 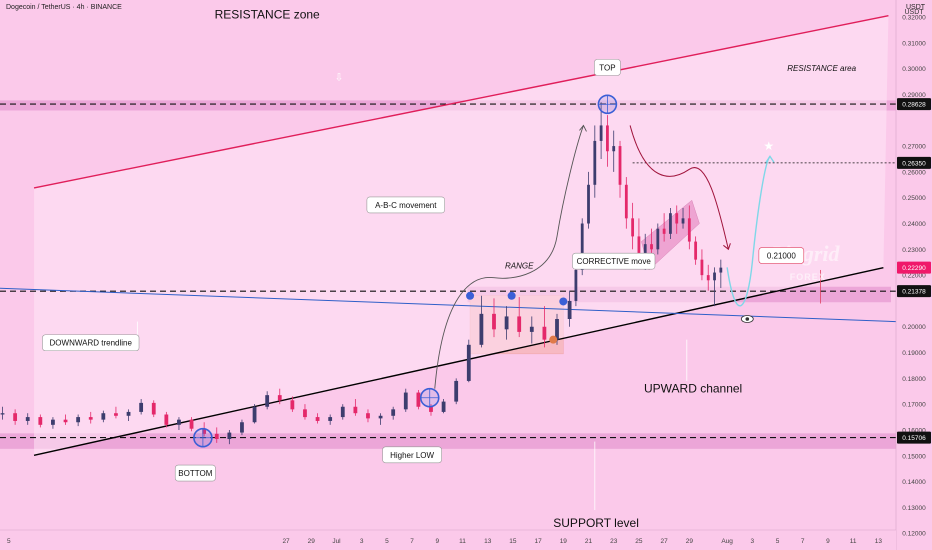 What do you see at coordinates (614, 541) in the screenshot?
I see `time-tick-label: 23` at bounding box center [614, 541].